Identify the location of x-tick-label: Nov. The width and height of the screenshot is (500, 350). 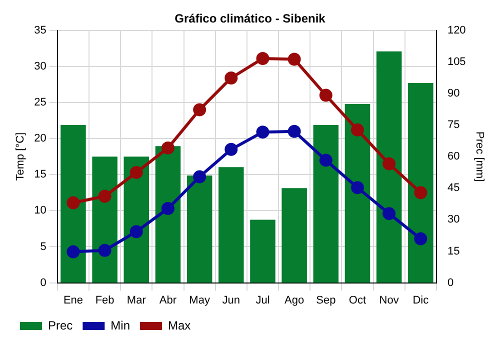
(389, 300).